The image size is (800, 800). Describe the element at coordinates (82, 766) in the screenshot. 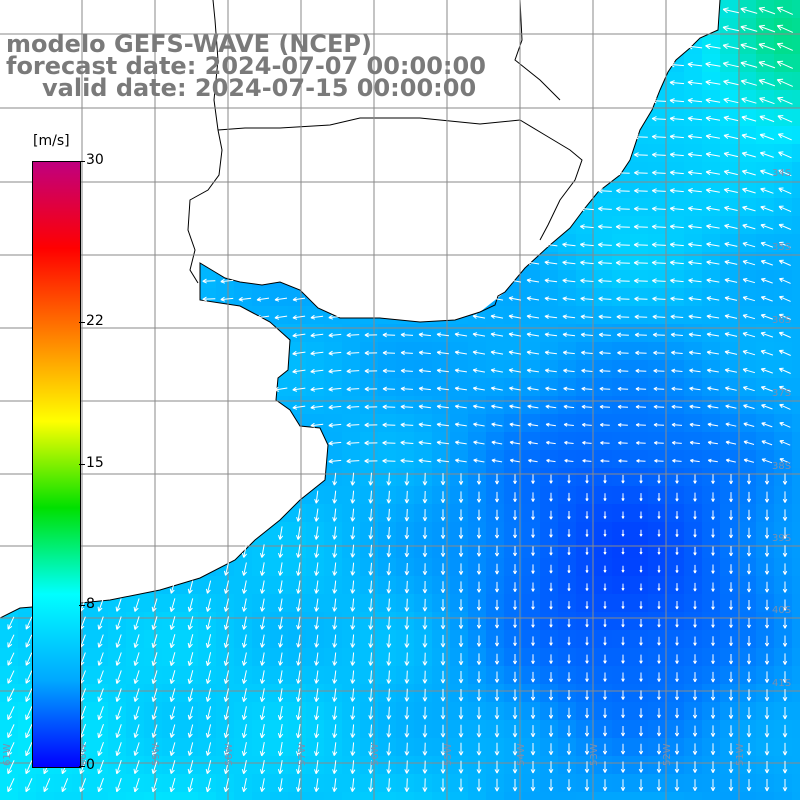

I see `colorbar-tick-mark` at that location.